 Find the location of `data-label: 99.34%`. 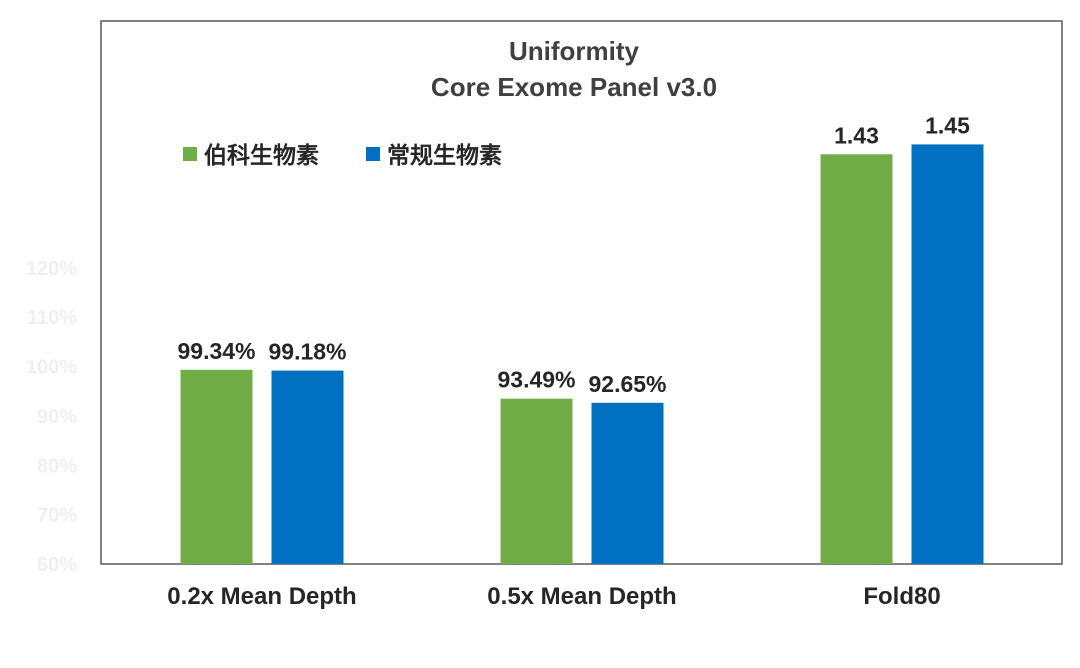

data-label: 99.34% is located at coordinates (216, 351).